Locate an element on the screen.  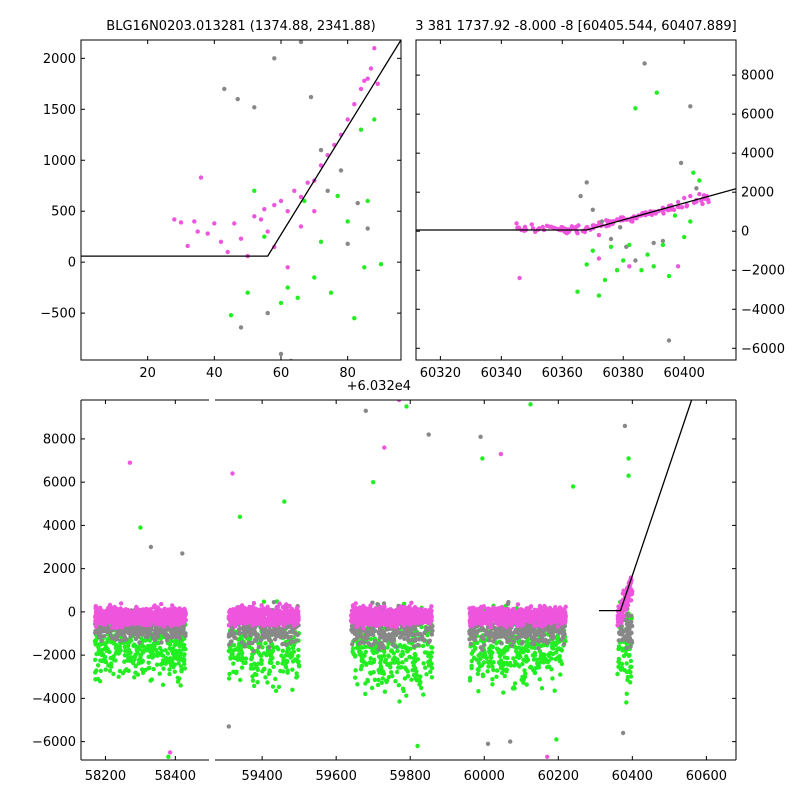
x-tick-label: 60380 is located at coordinates (623, 373).